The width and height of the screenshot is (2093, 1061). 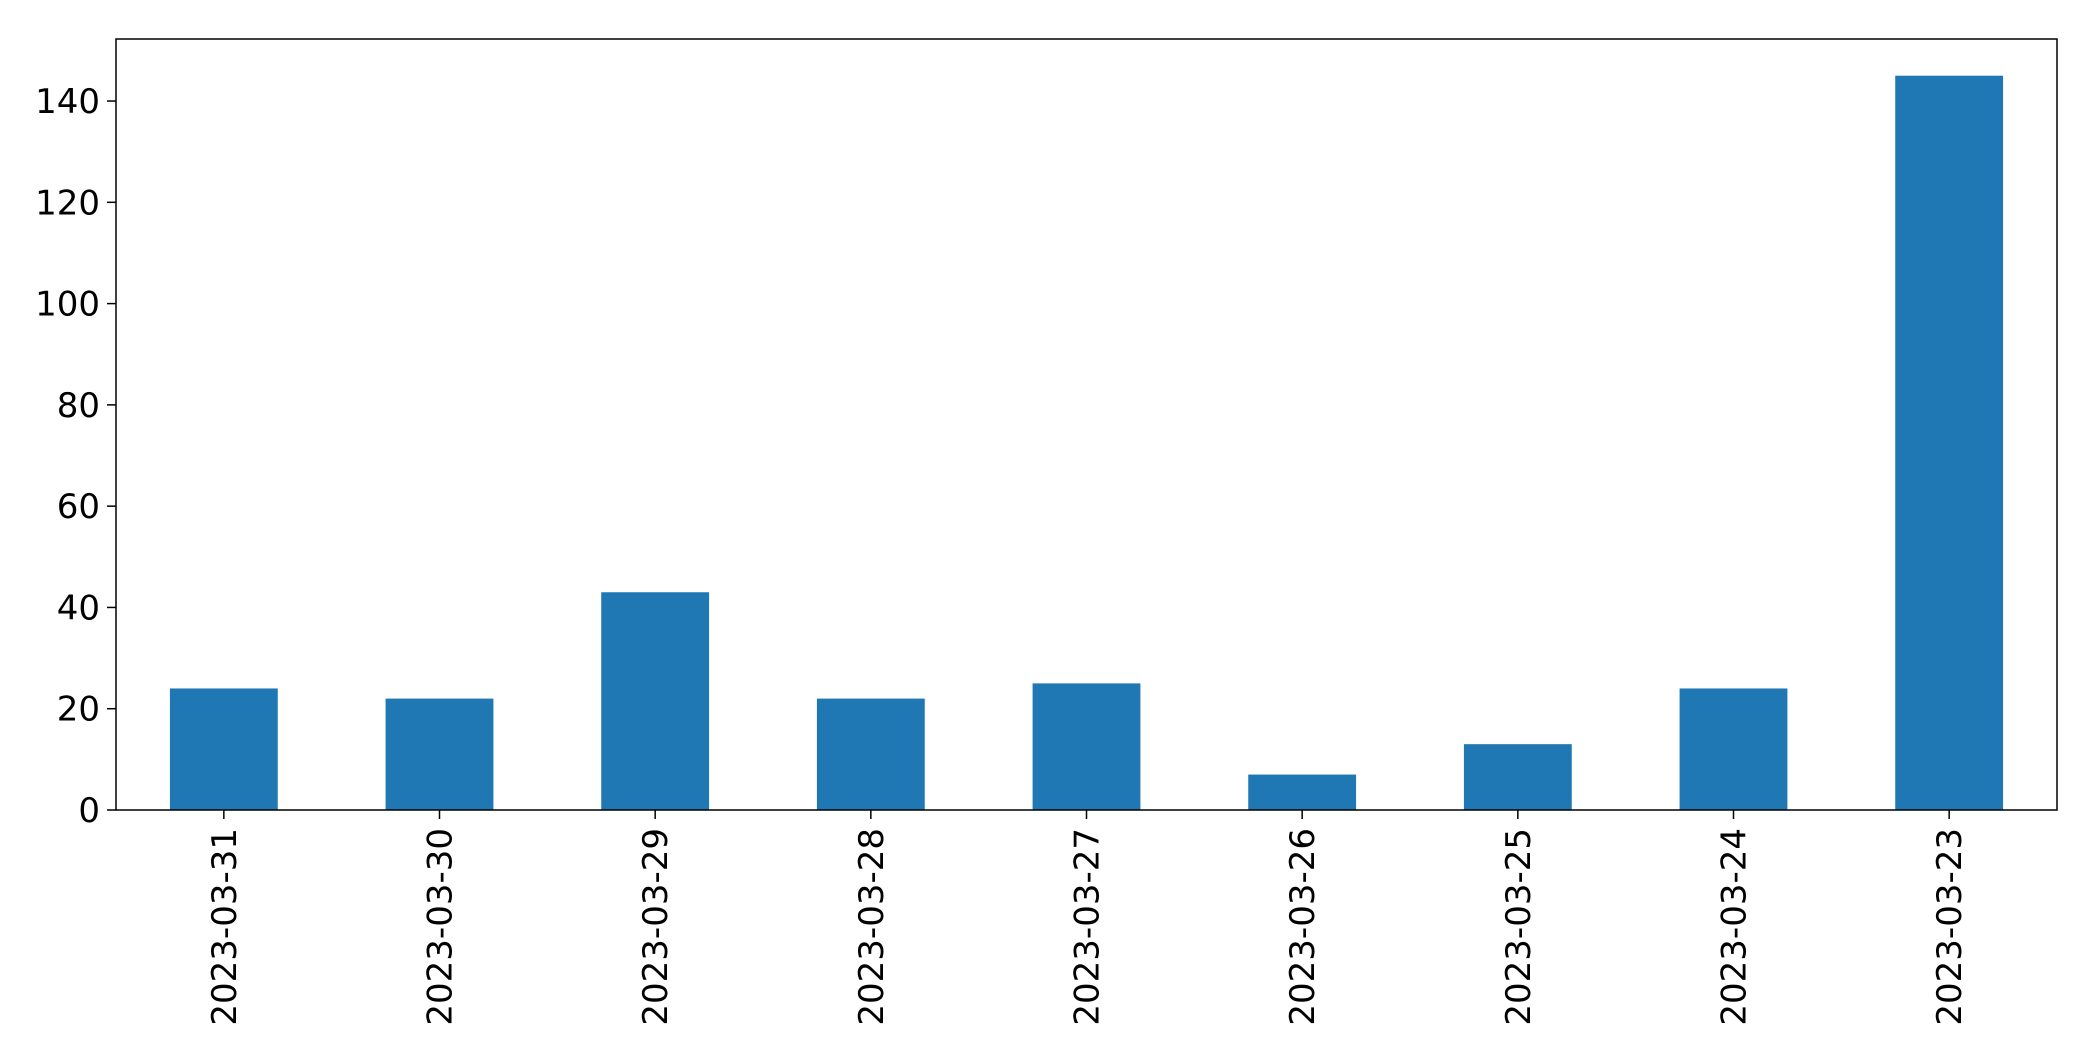 I want to click on y-tick-label: 0, so click(x=89, y=811).